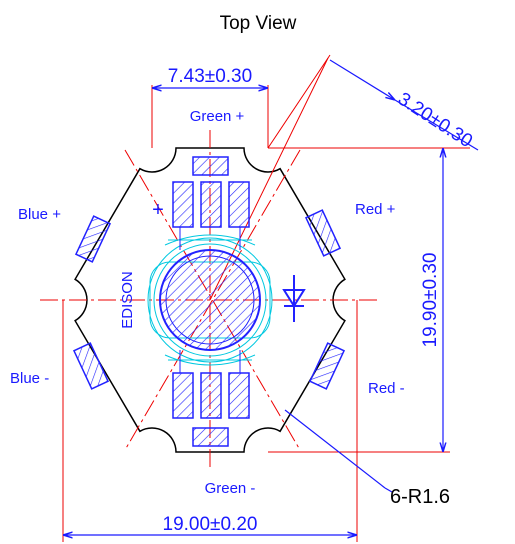 Image resolution: width=515 pixels, height=544 pixels. What do you see at coordinates (430, 300) in the screenshot?
I see `dimension-label: 19.90±0.30` at bounding box center [430, 300].